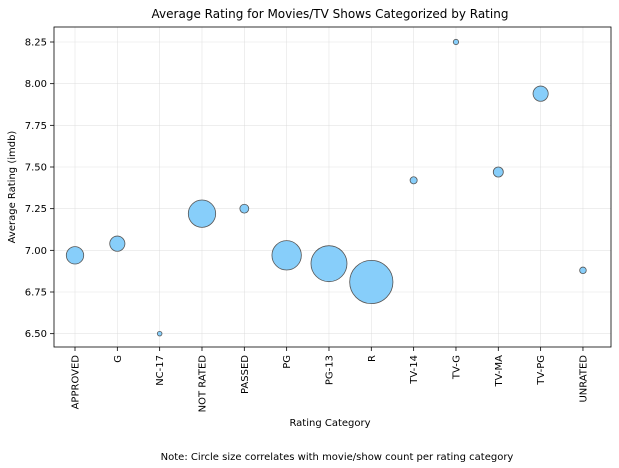  Describe the element at coordinates (414, 370) in the screenshot. I see `x-tick-label: TV-14` at that location.